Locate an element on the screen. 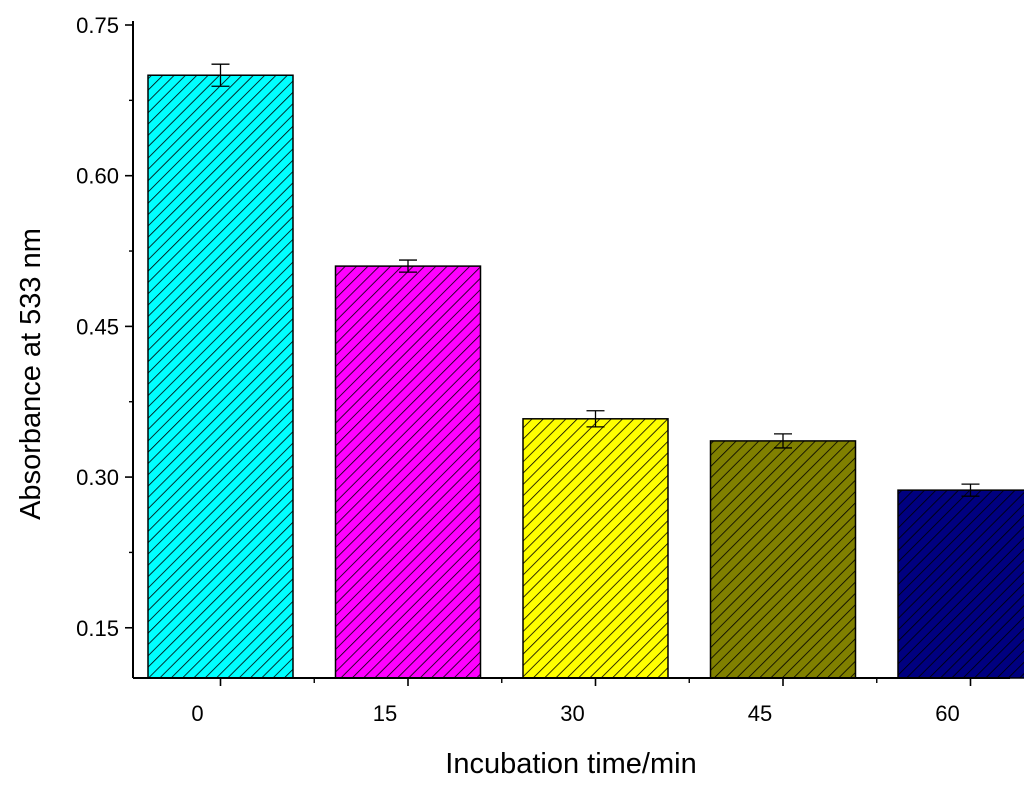 The width and height of the screenshot is (1024, 787). y-axis-title: Absorbance at 533 nm is located at coordinates (31, 374).